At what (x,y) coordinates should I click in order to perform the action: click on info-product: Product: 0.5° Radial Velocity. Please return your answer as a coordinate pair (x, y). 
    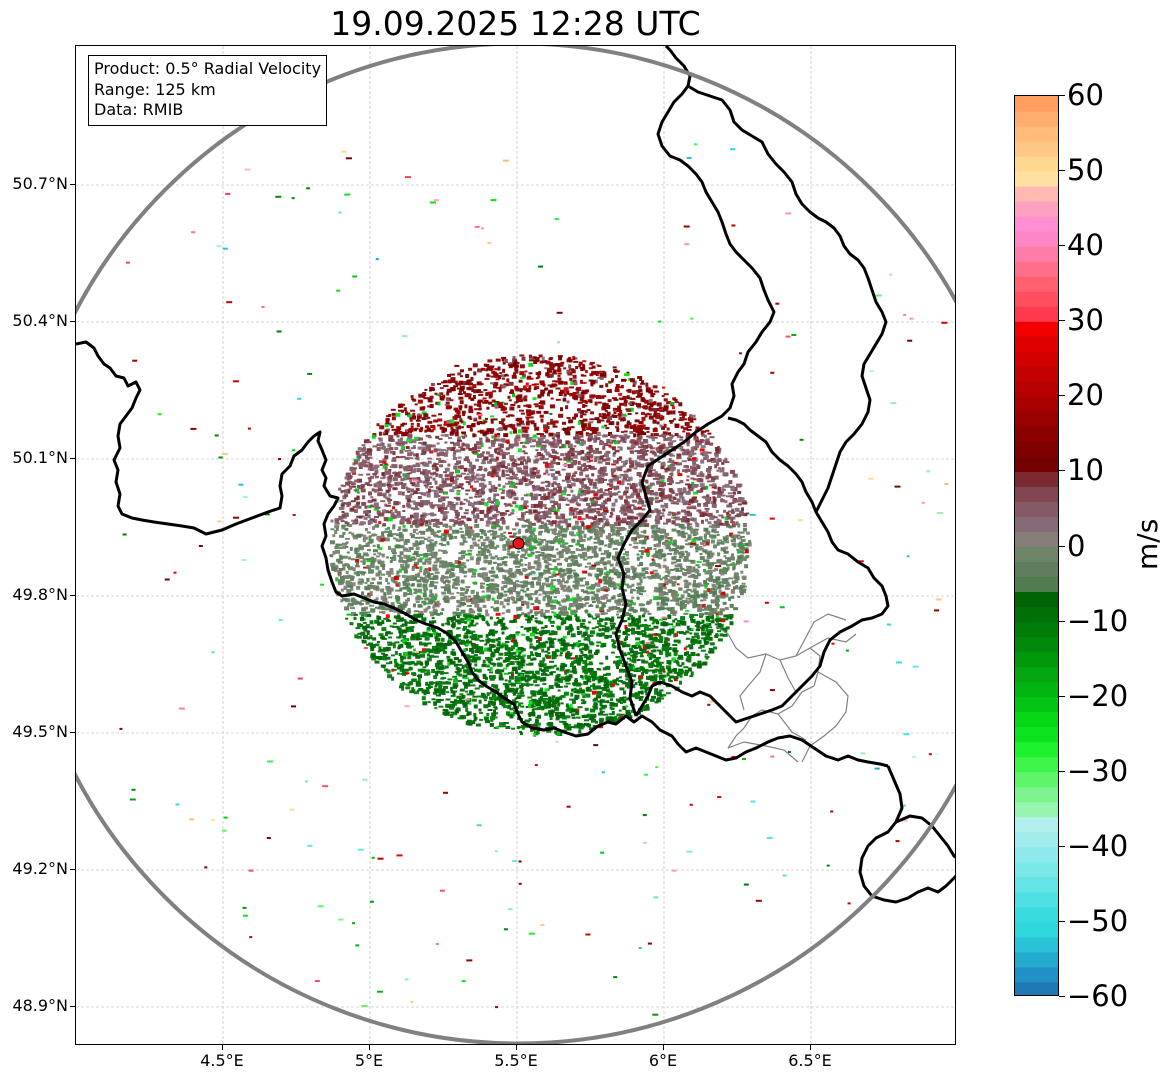
    Looking at the image, I should click on (208, 68).